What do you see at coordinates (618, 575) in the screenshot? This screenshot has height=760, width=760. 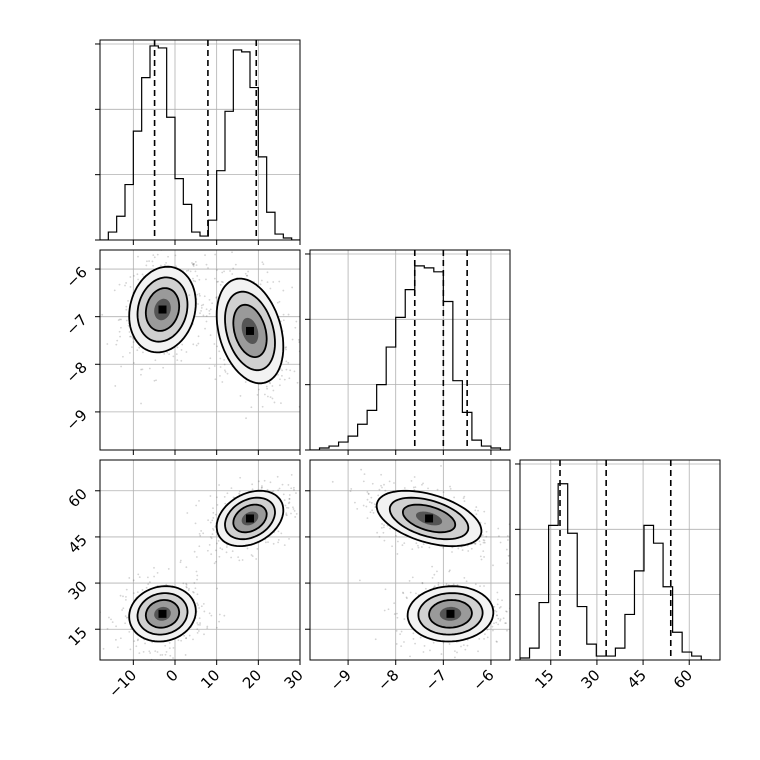 I see `panel-2-2: 15 30 45 60` at bounding box center [618, 575].